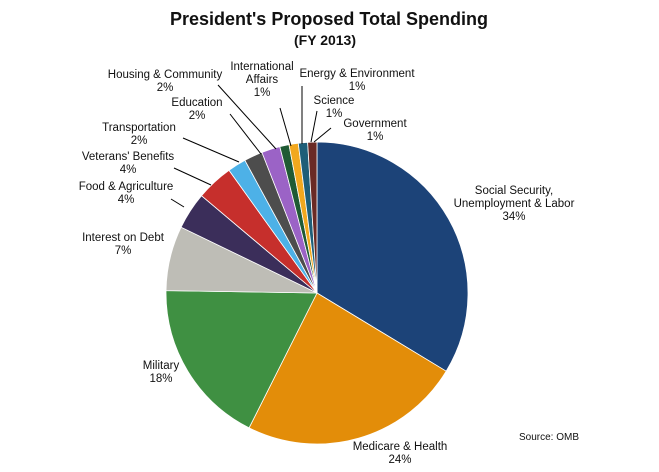  What do you see at coordinates (399, 460) in the screenshot?
I see `slice-percent: 24%` at bounding box center [399, 460].